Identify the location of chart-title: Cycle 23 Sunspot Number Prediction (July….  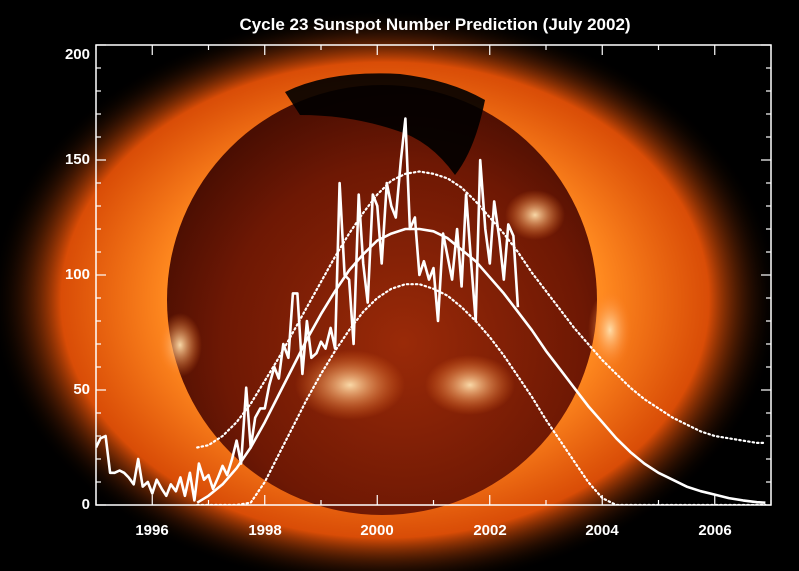
(434, 24).